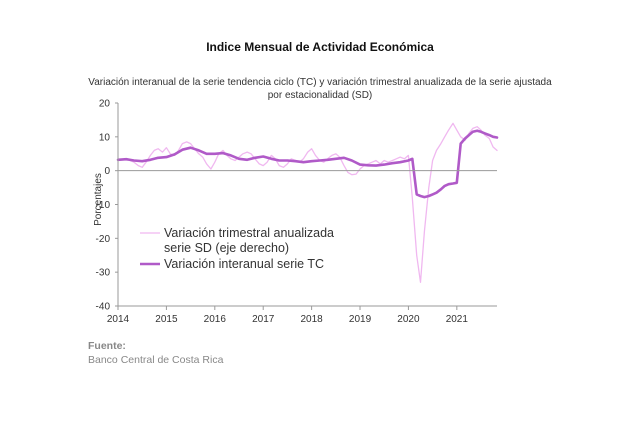  I want to click on y-axis-label: Porcentajes, so click(98, 199).